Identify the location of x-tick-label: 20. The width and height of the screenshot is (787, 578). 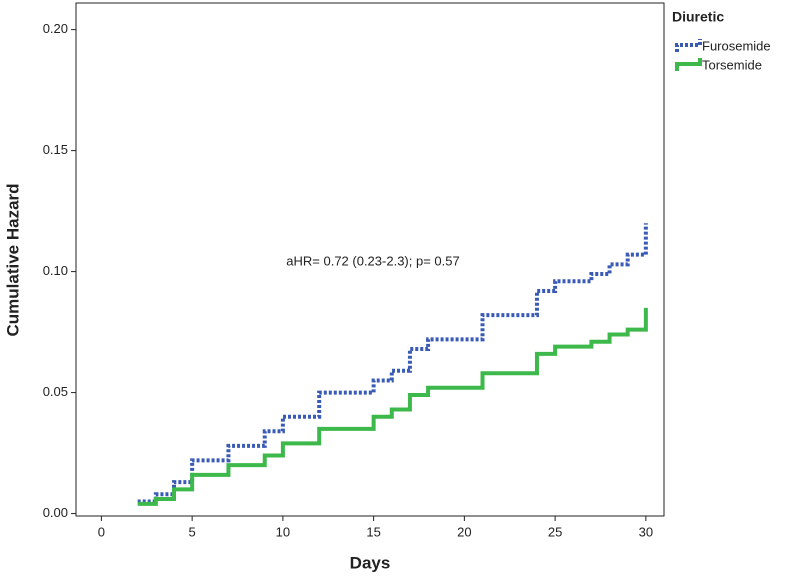
(464, 531).